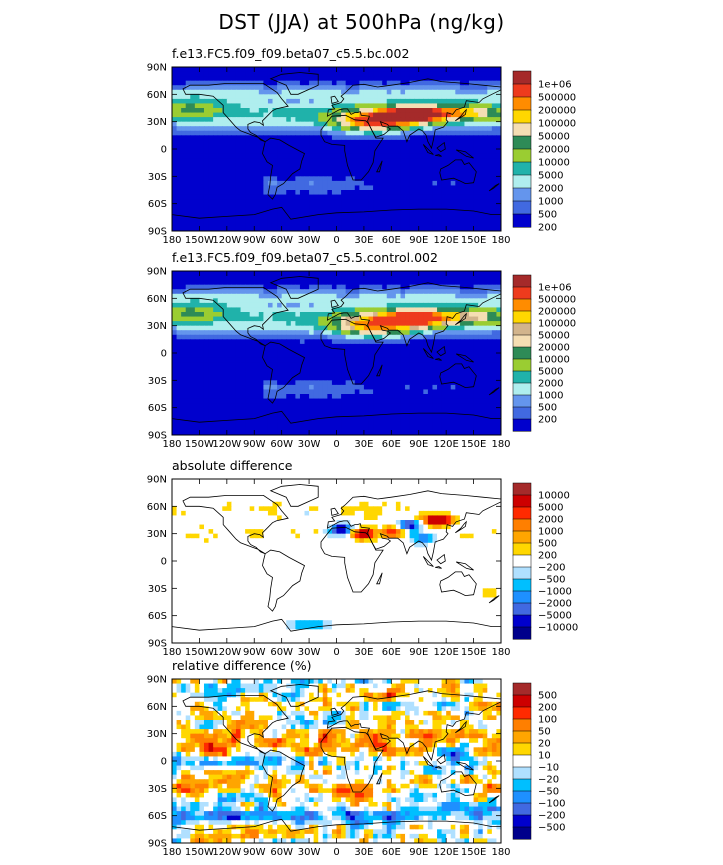 This screenshot has height=865, width=723. I want to click on y-tick-label: 30S, so click(157, 789).